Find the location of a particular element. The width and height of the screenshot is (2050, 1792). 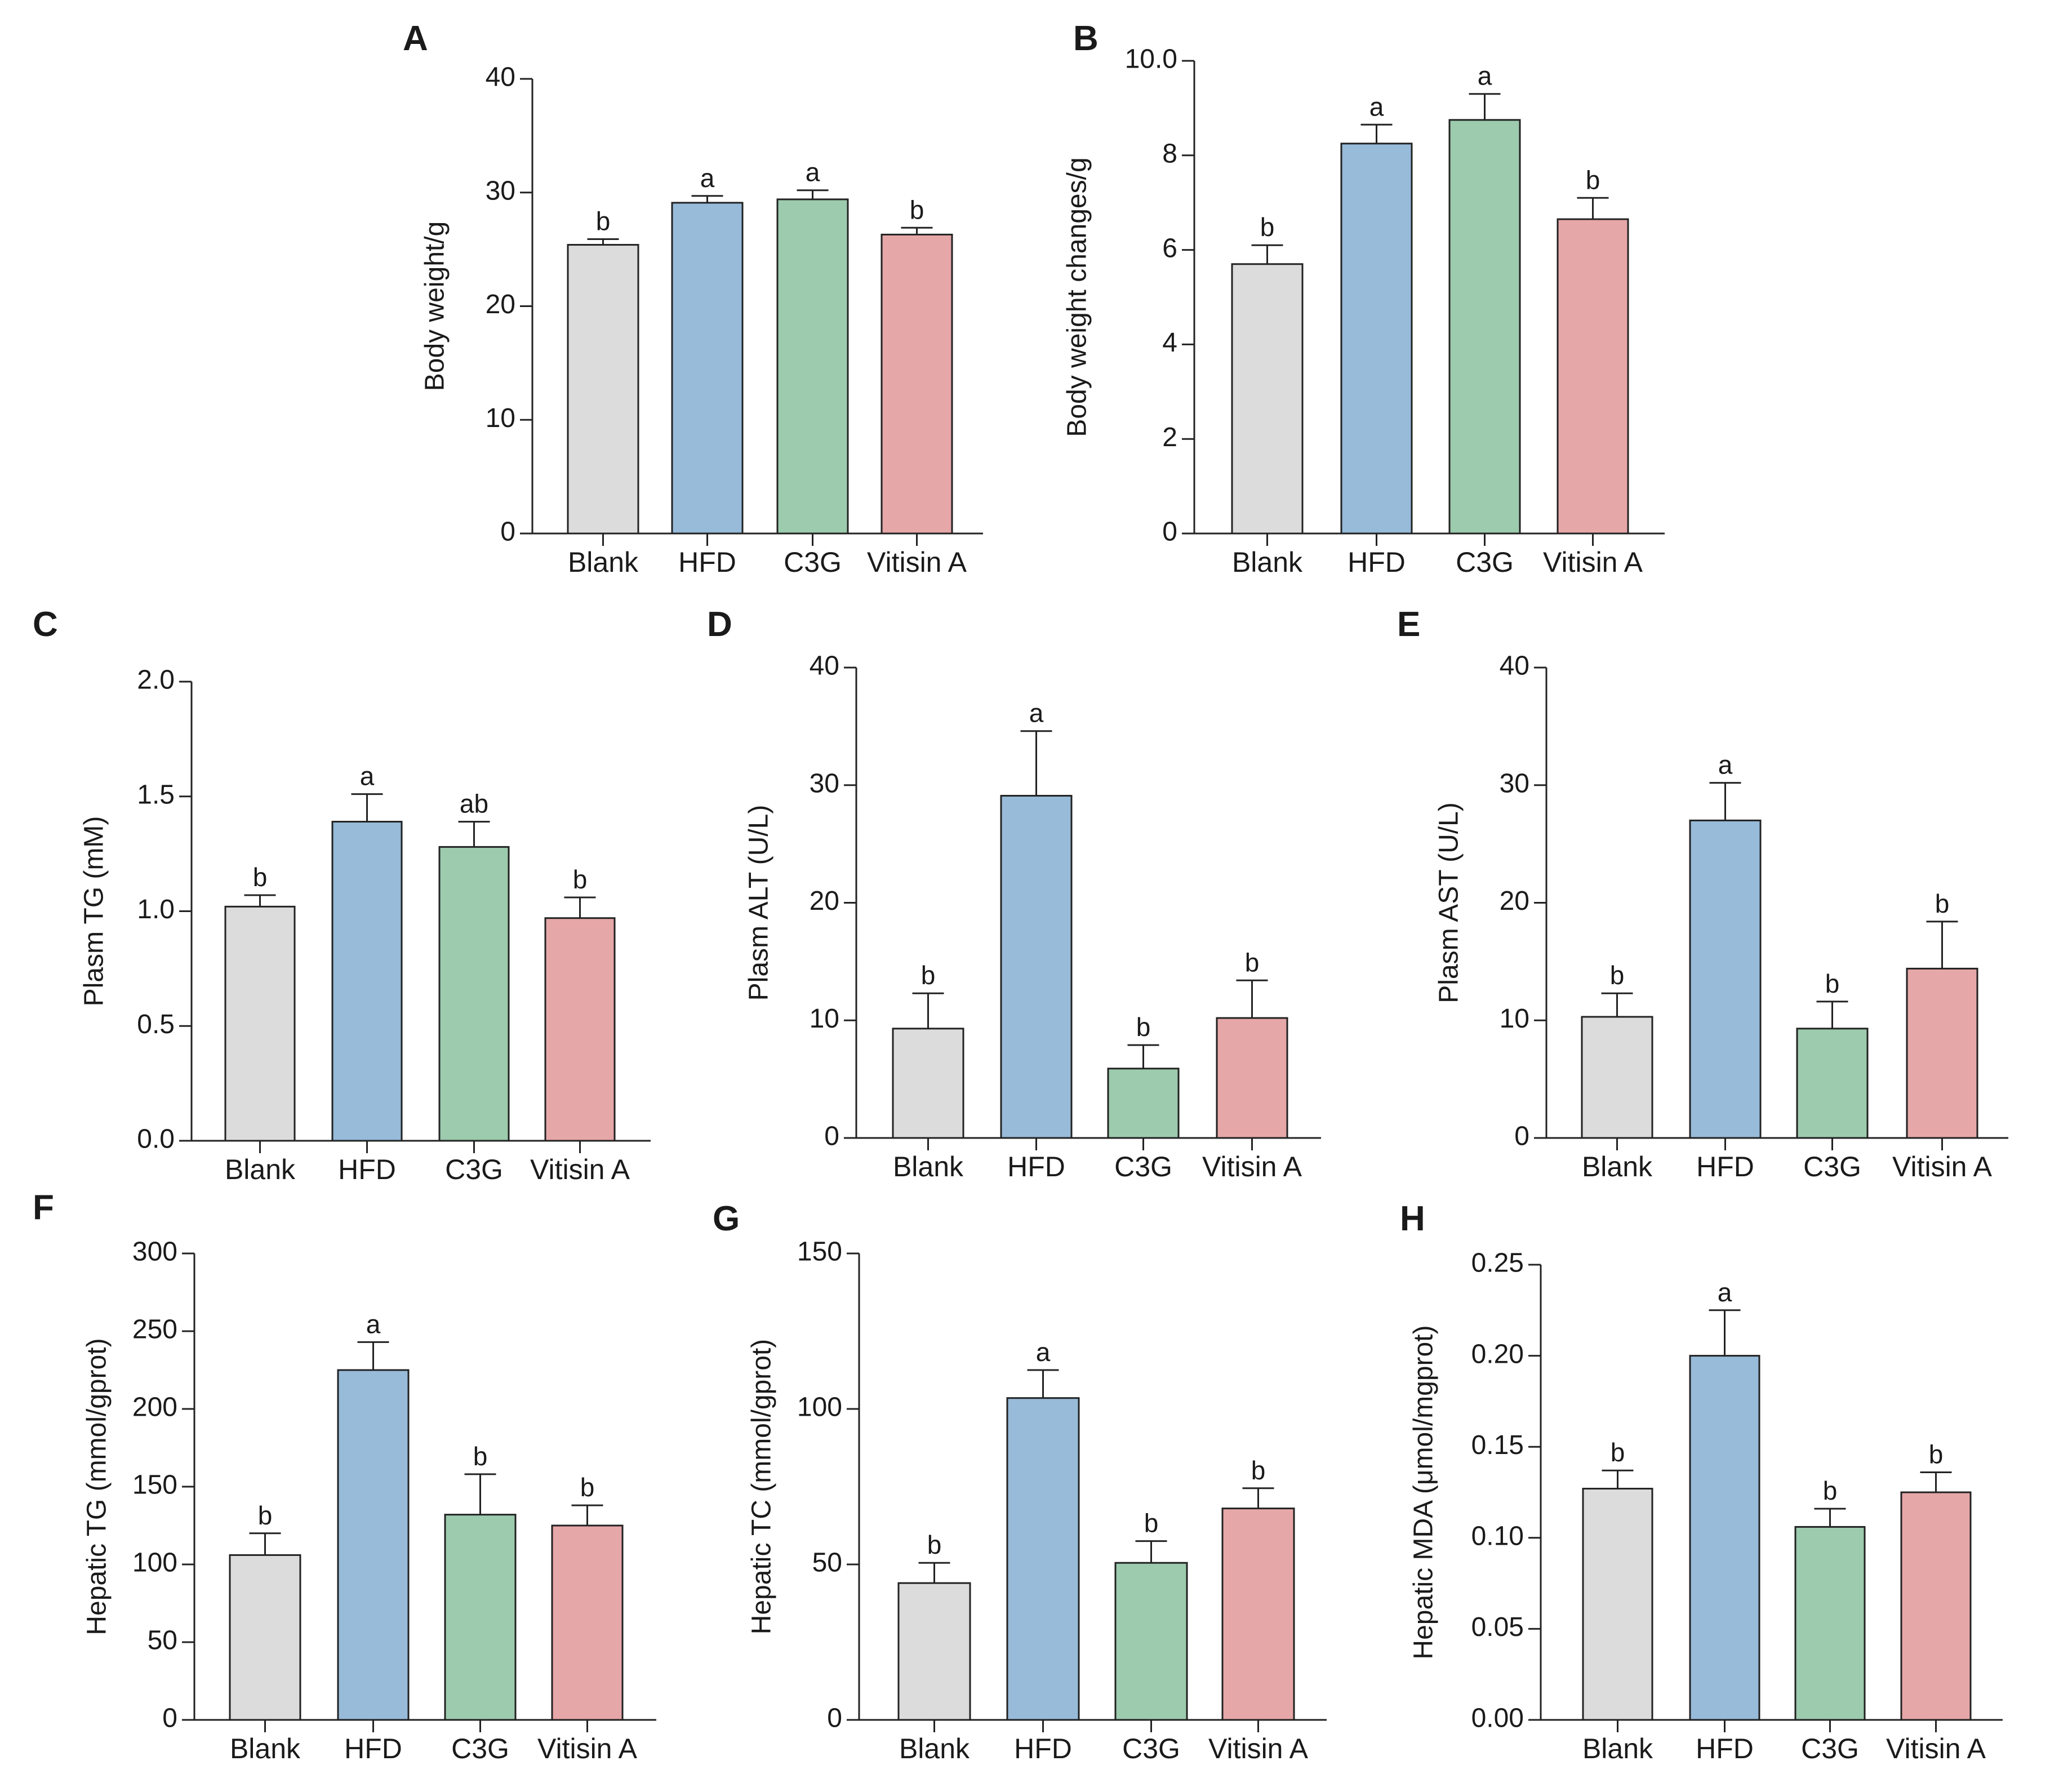

significance-label-b: a is located at coordinates (1485, 76).